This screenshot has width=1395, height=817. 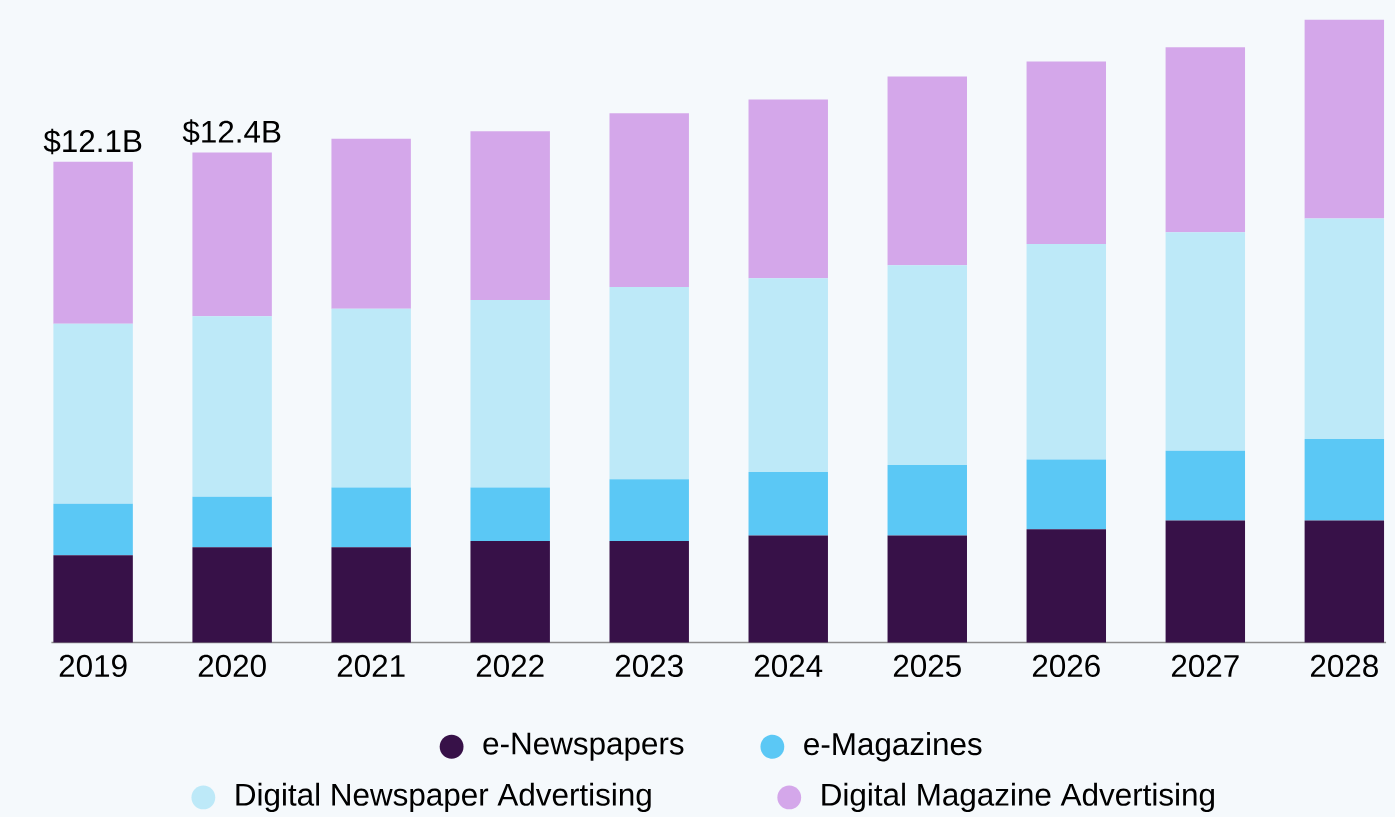 I want to click on x-tick-label: 2024, so click(x=788, y=665).